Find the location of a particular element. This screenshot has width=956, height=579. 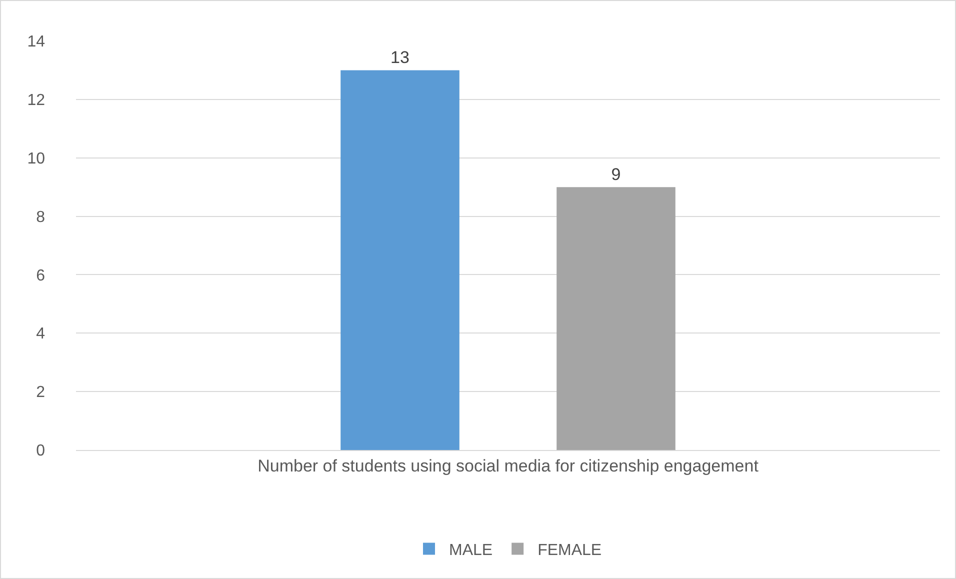

legend-label: FEMALE is located at coordinates (570, 550).